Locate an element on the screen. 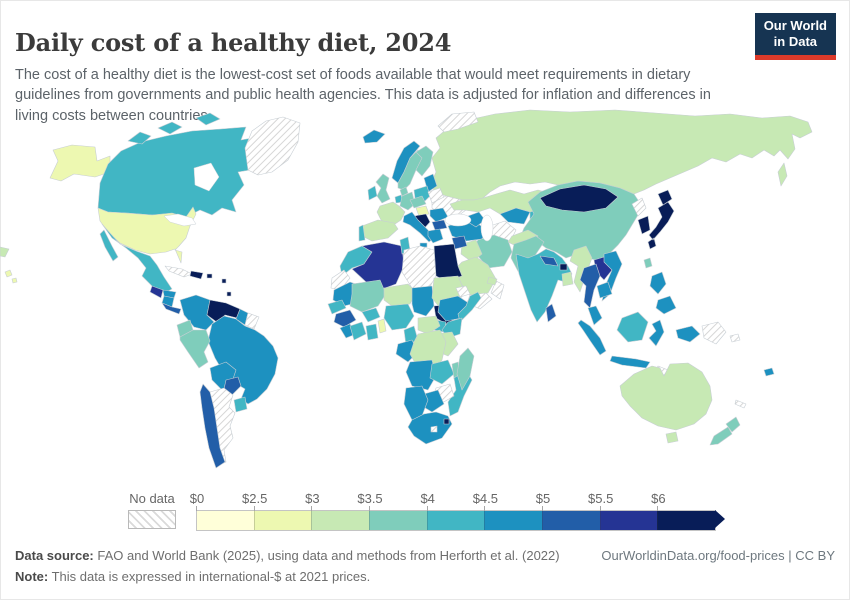 The height and width of the screenshot is (600, 850). country-uruguay is located at coordinates (240, 404).